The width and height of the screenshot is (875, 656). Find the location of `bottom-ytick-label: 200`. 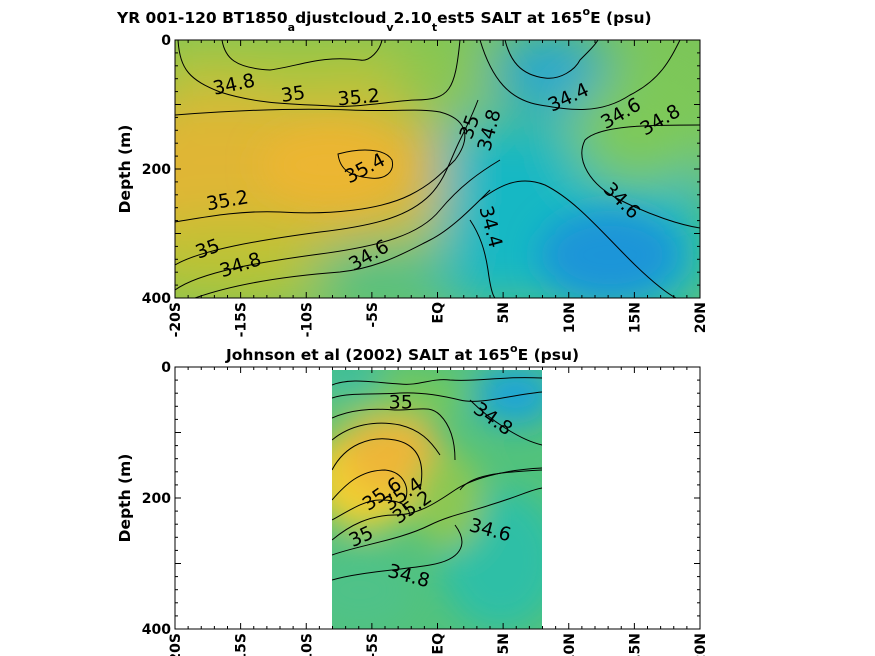

bottom-ytick-label: 200 is located at coordinates (156, 499).